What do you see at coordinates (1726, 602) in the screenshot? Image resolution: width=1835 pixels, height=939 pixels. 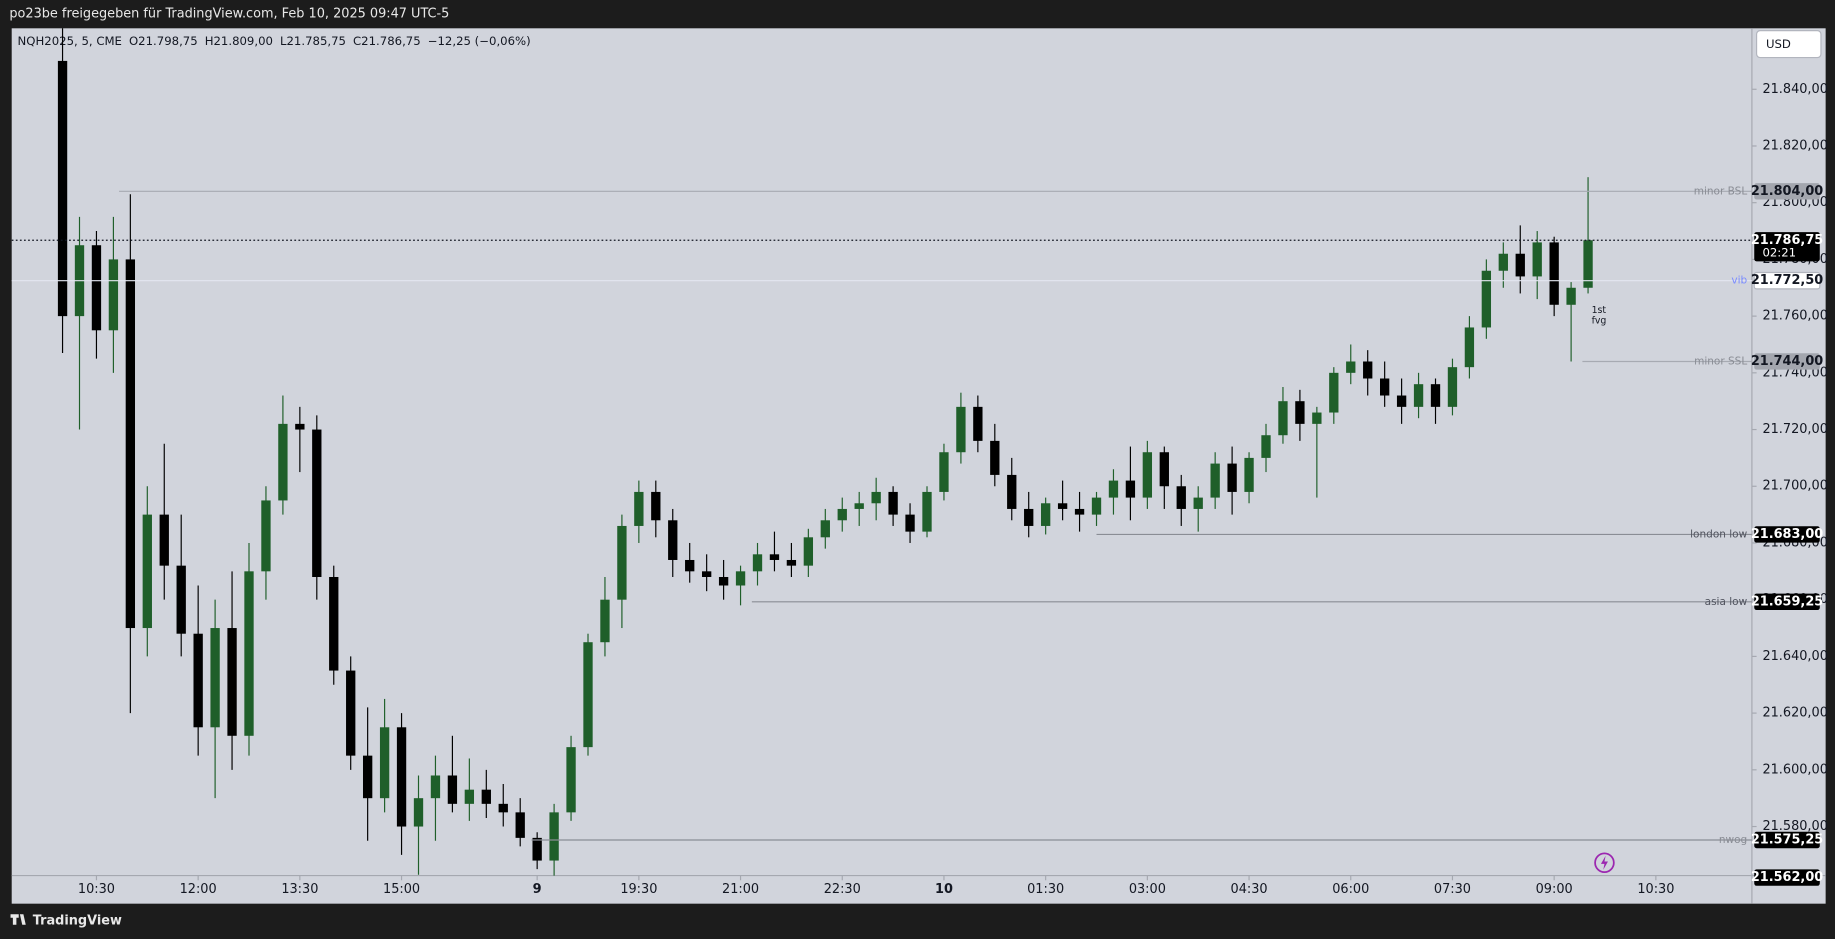 I see `level-name: asia low` at bounding box center [1726, 602].